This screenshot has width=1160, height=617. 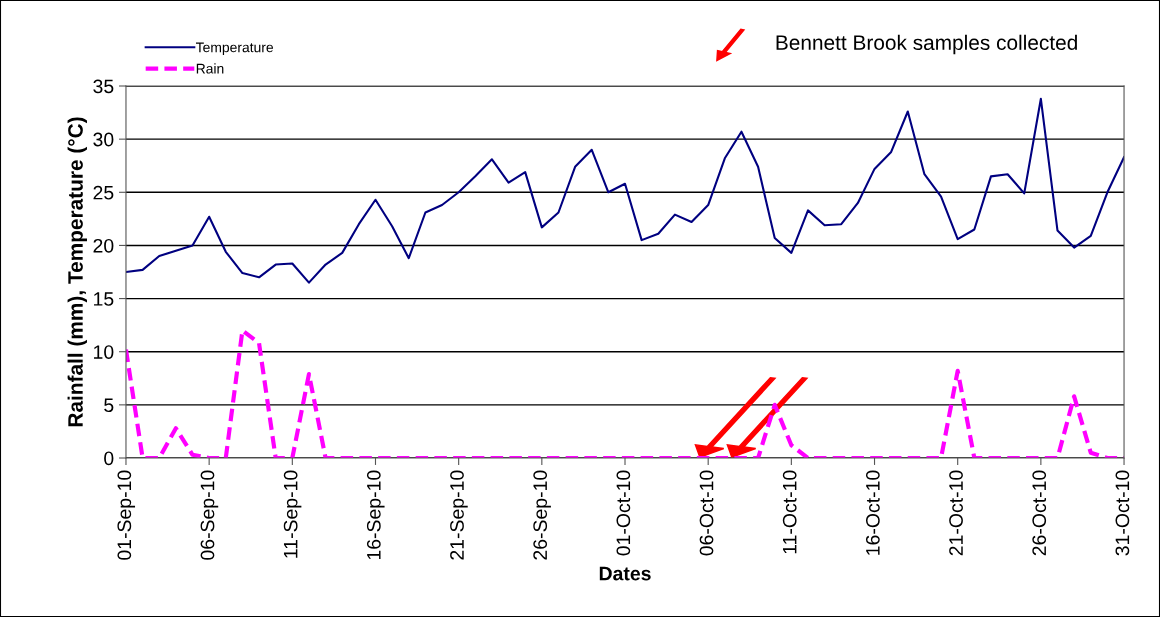 What do you see at coordinates (234, 49) in the screenshot?
I see `legend-label: Temperature` at bounding box center [234, 49].